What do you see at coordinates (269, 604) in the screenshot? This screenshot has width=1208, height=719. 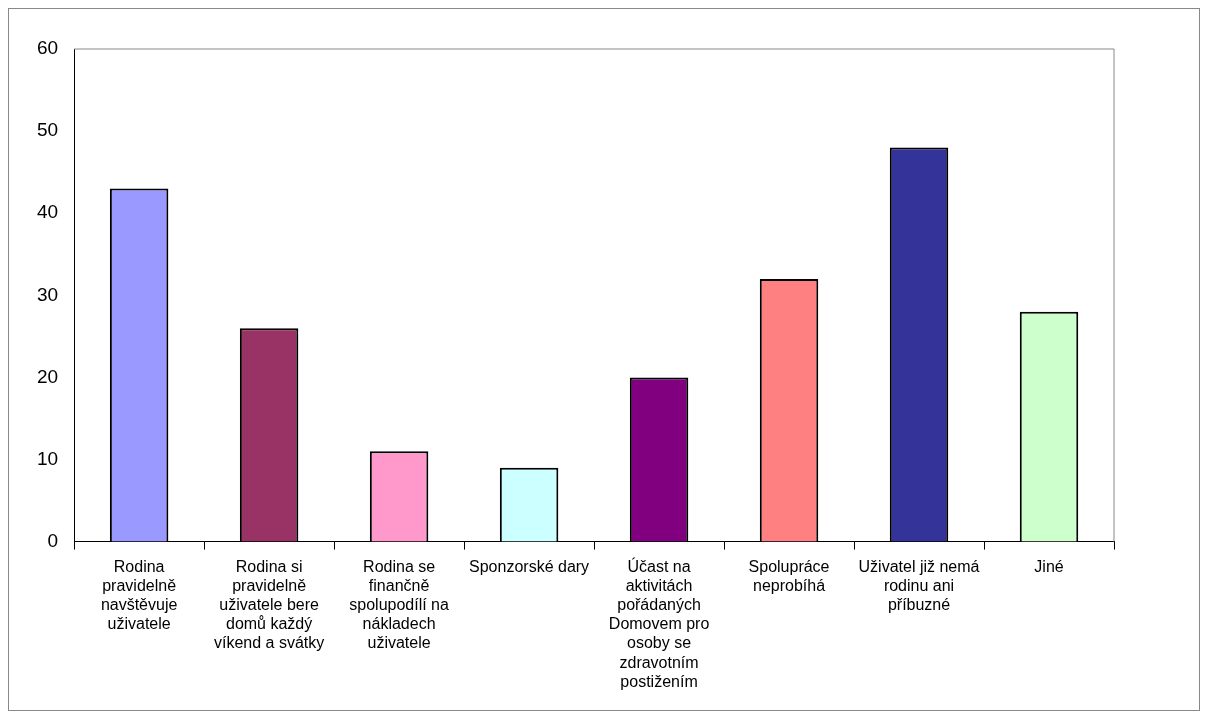 I see `x-tick-label: Rodina si pravidelně uživatele bere domů každý víkend a svátky` at bounding box center [269, 604].